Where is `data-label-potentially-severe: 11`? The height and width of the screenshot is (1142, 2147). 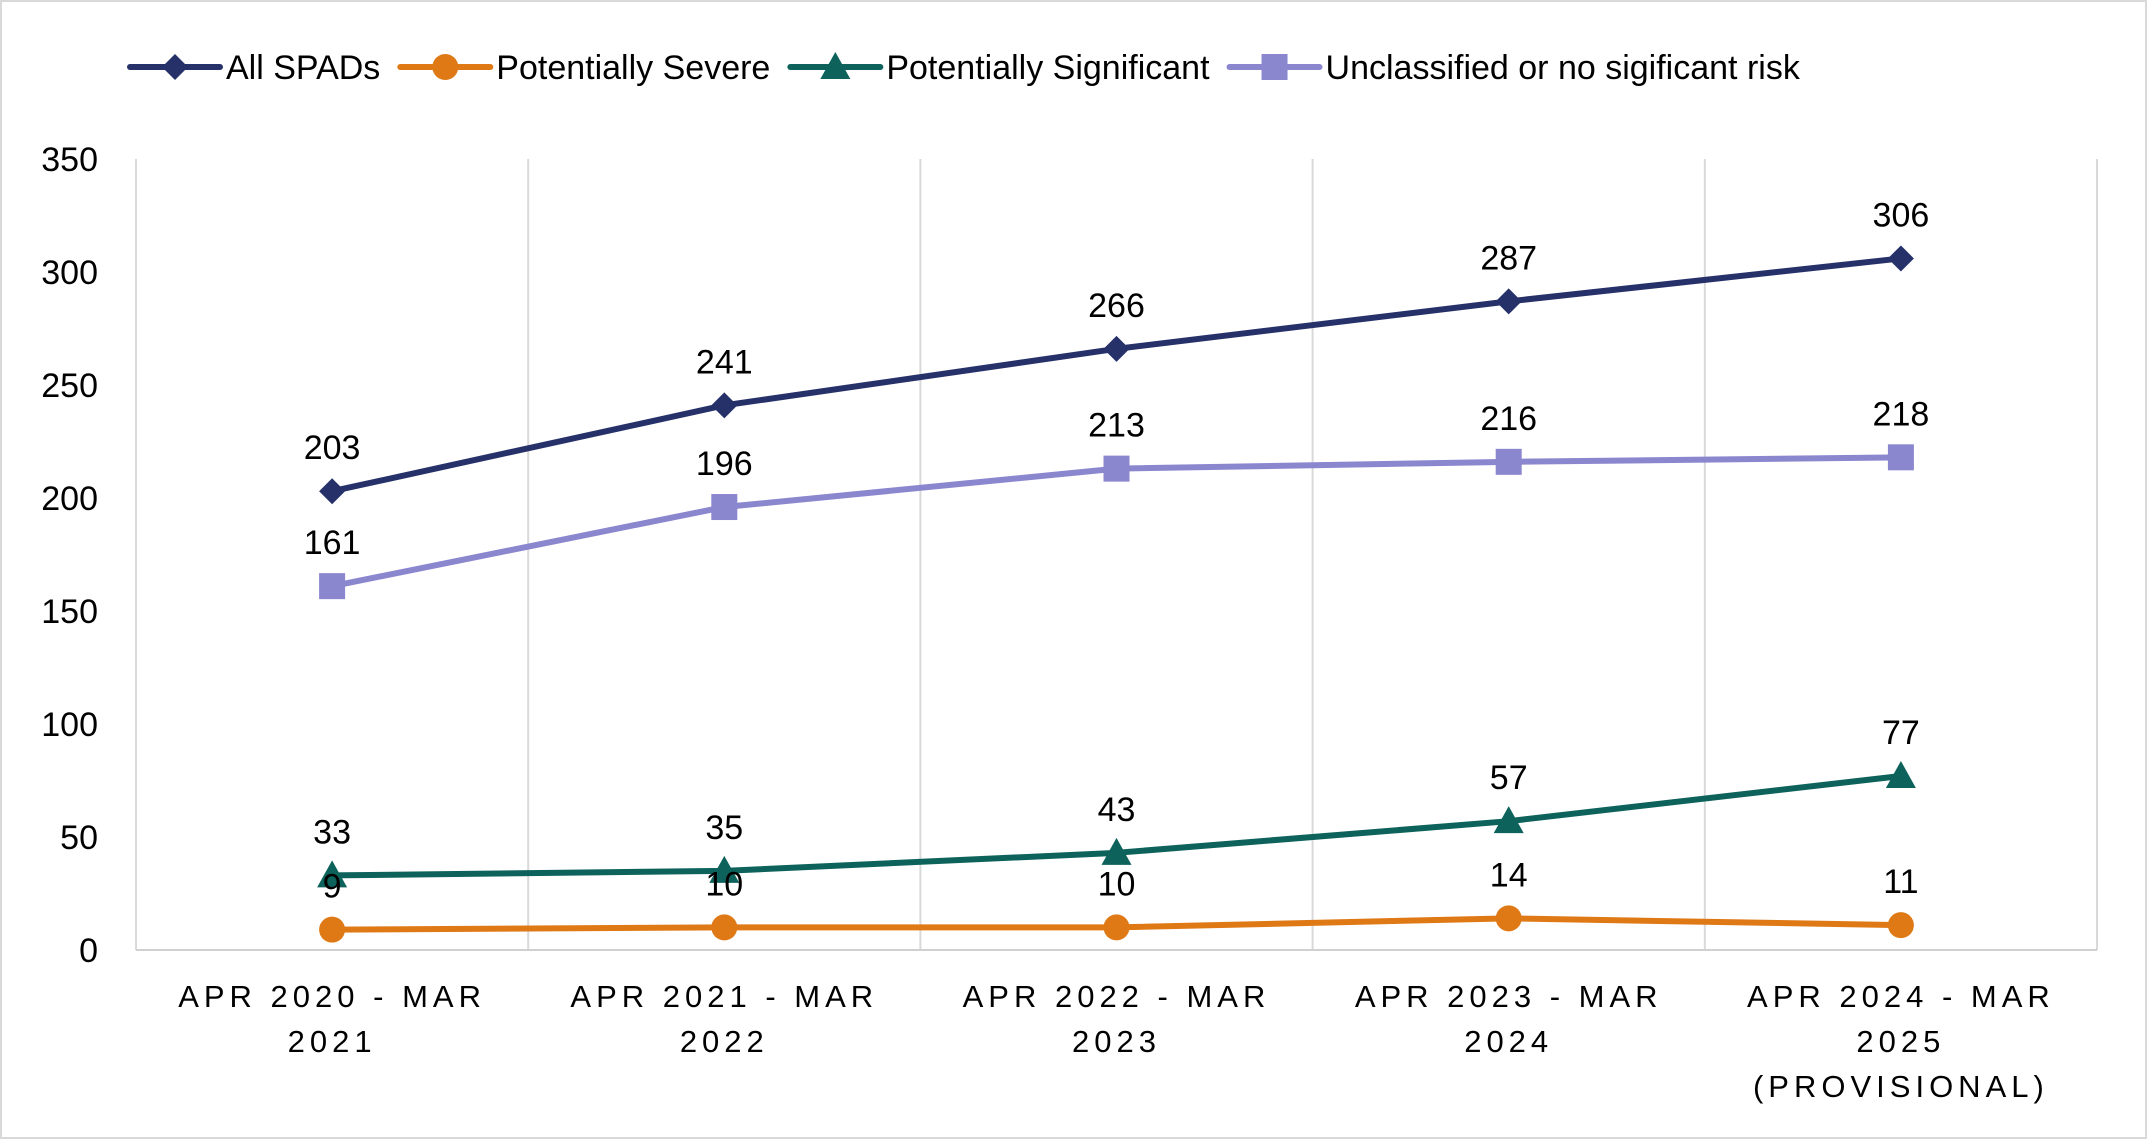
data-label-potentially-severe: 11 is located at coordinates (1900, 882).